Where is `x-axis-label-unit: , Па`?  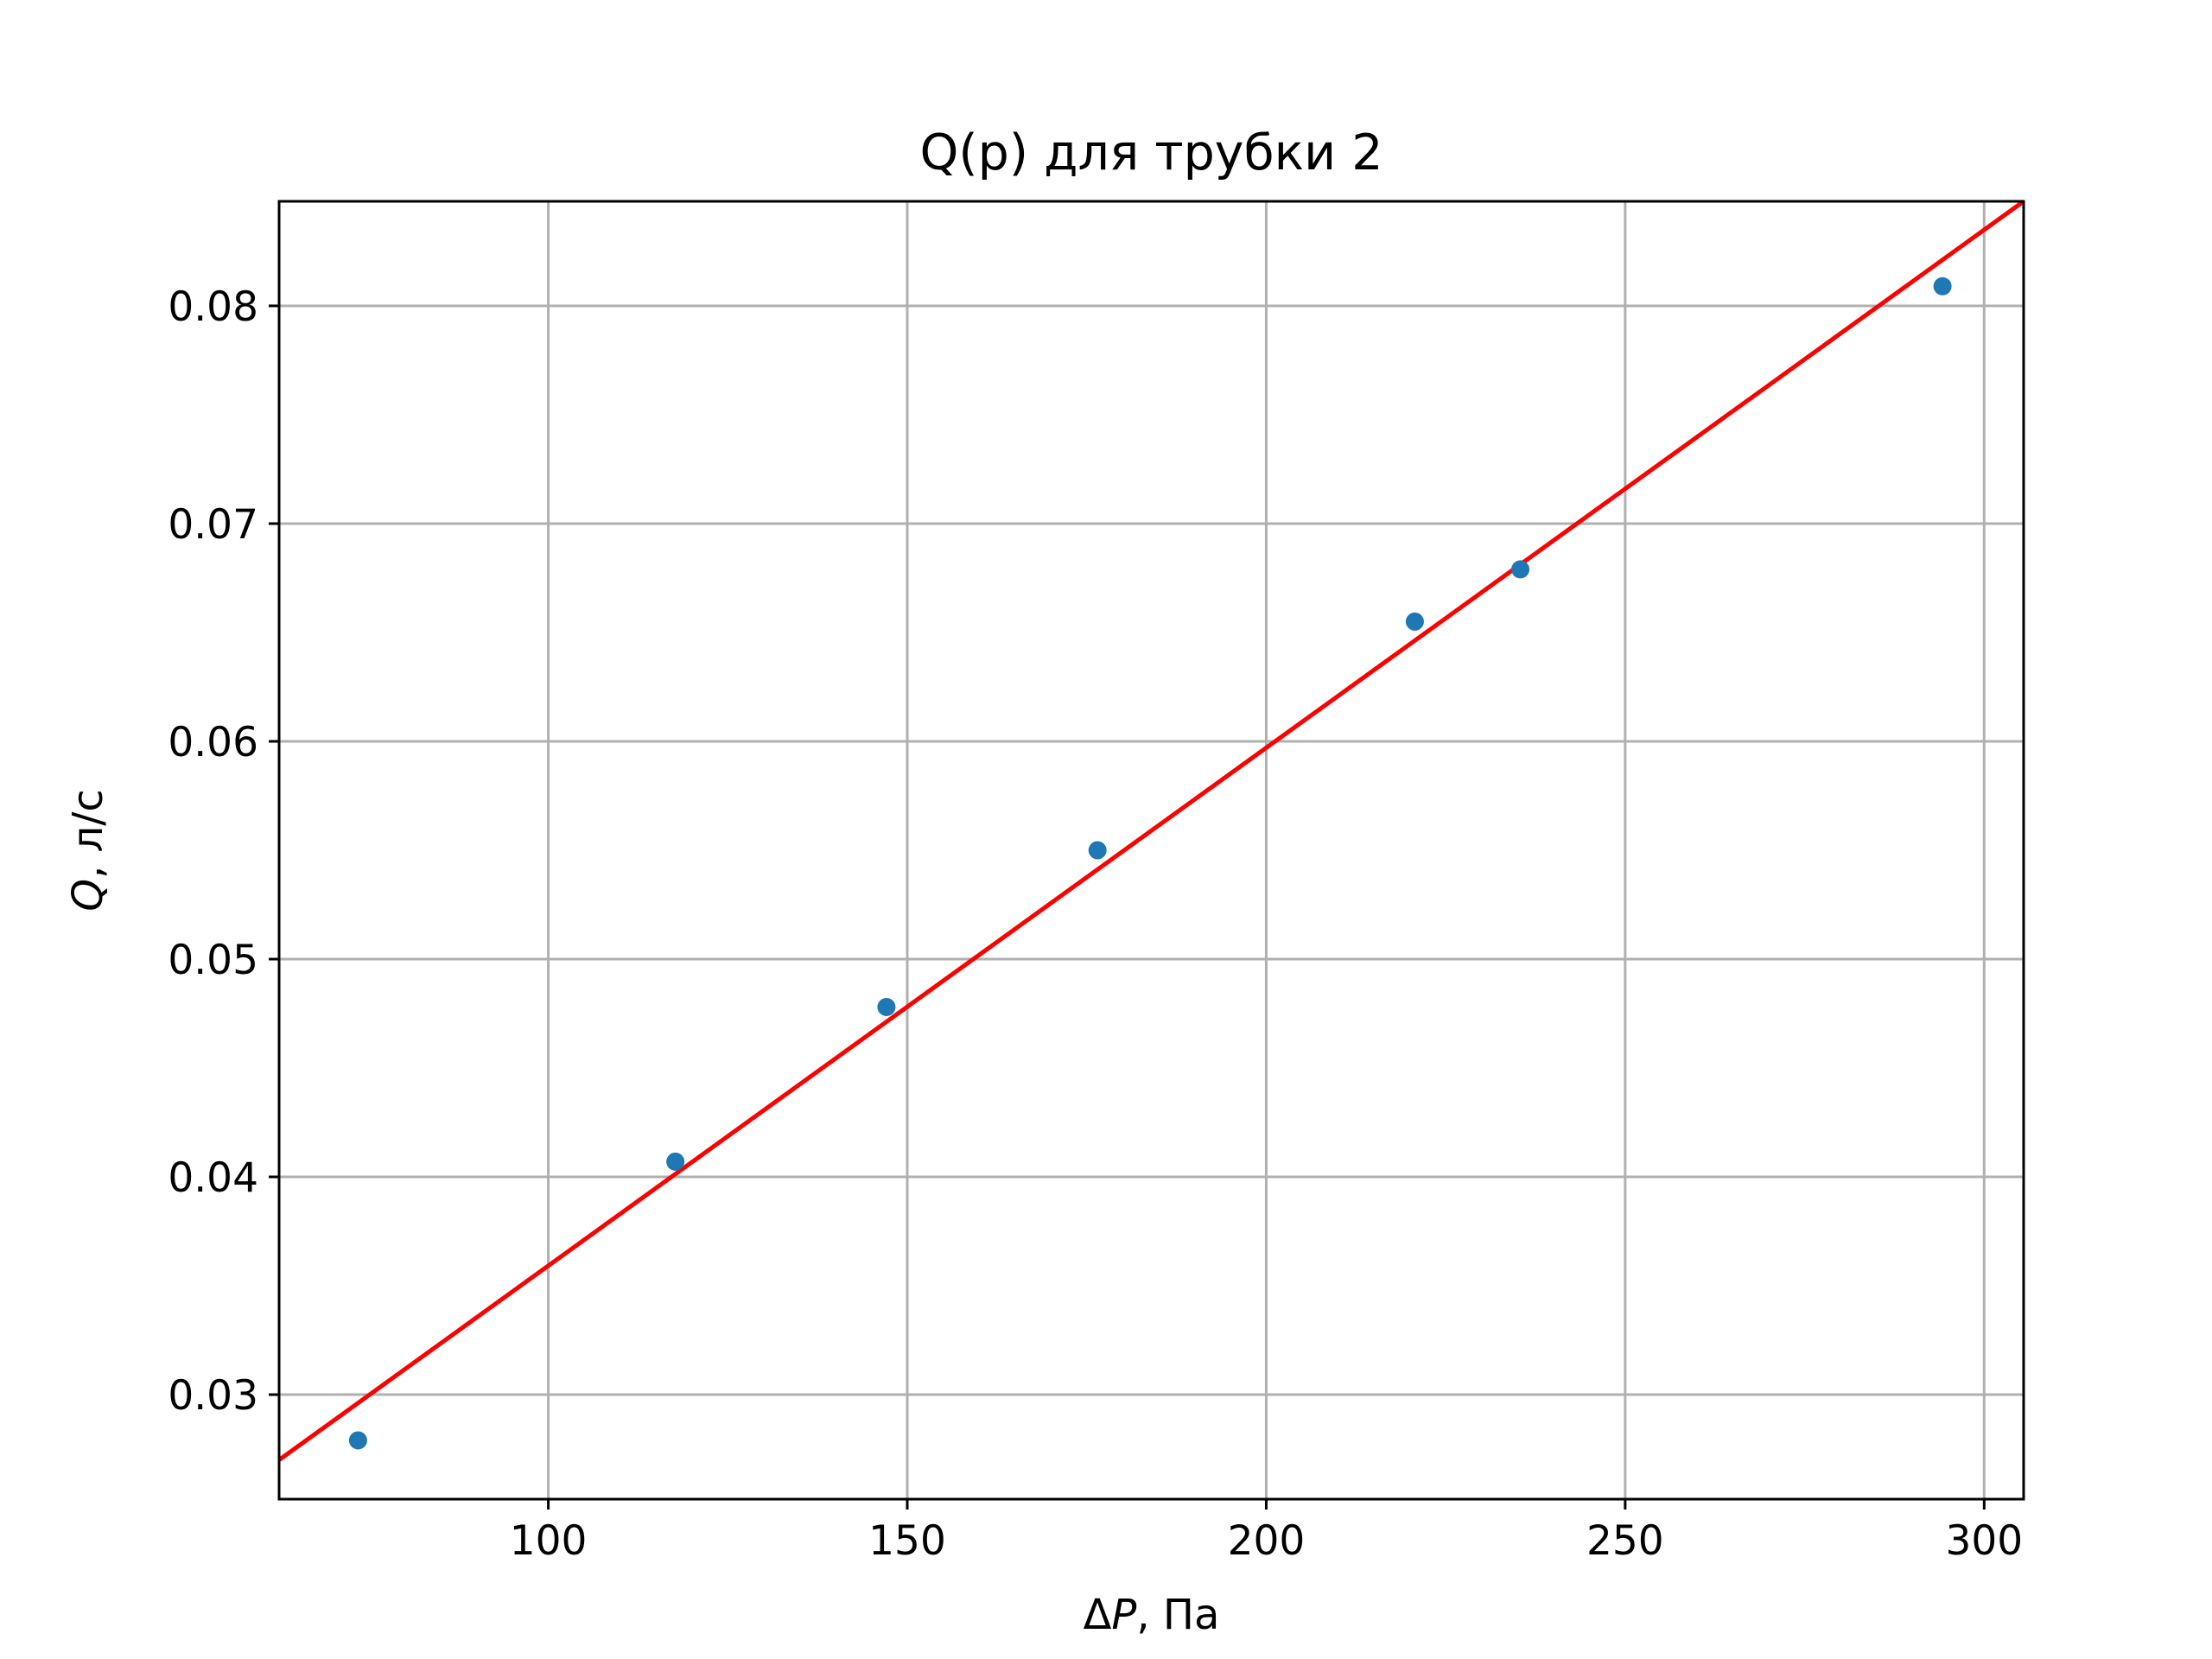
x-axis-label-unit: , Па is located at coordinates (1177, 1615).